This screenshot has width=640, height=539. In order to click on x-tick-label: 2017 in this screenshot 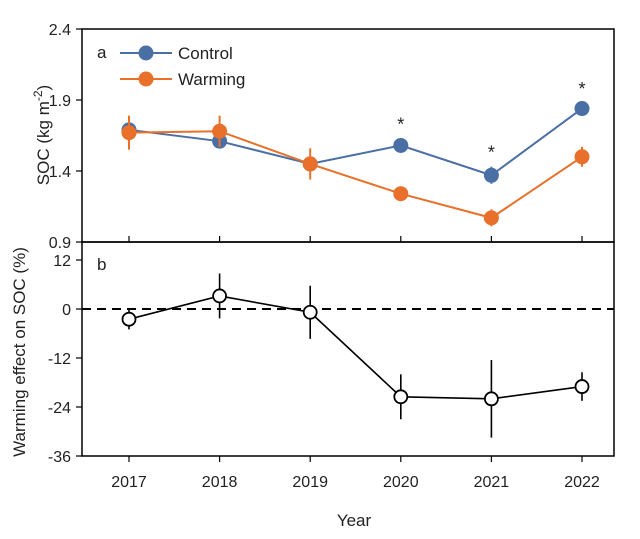, I will do `click(129, 482)`.